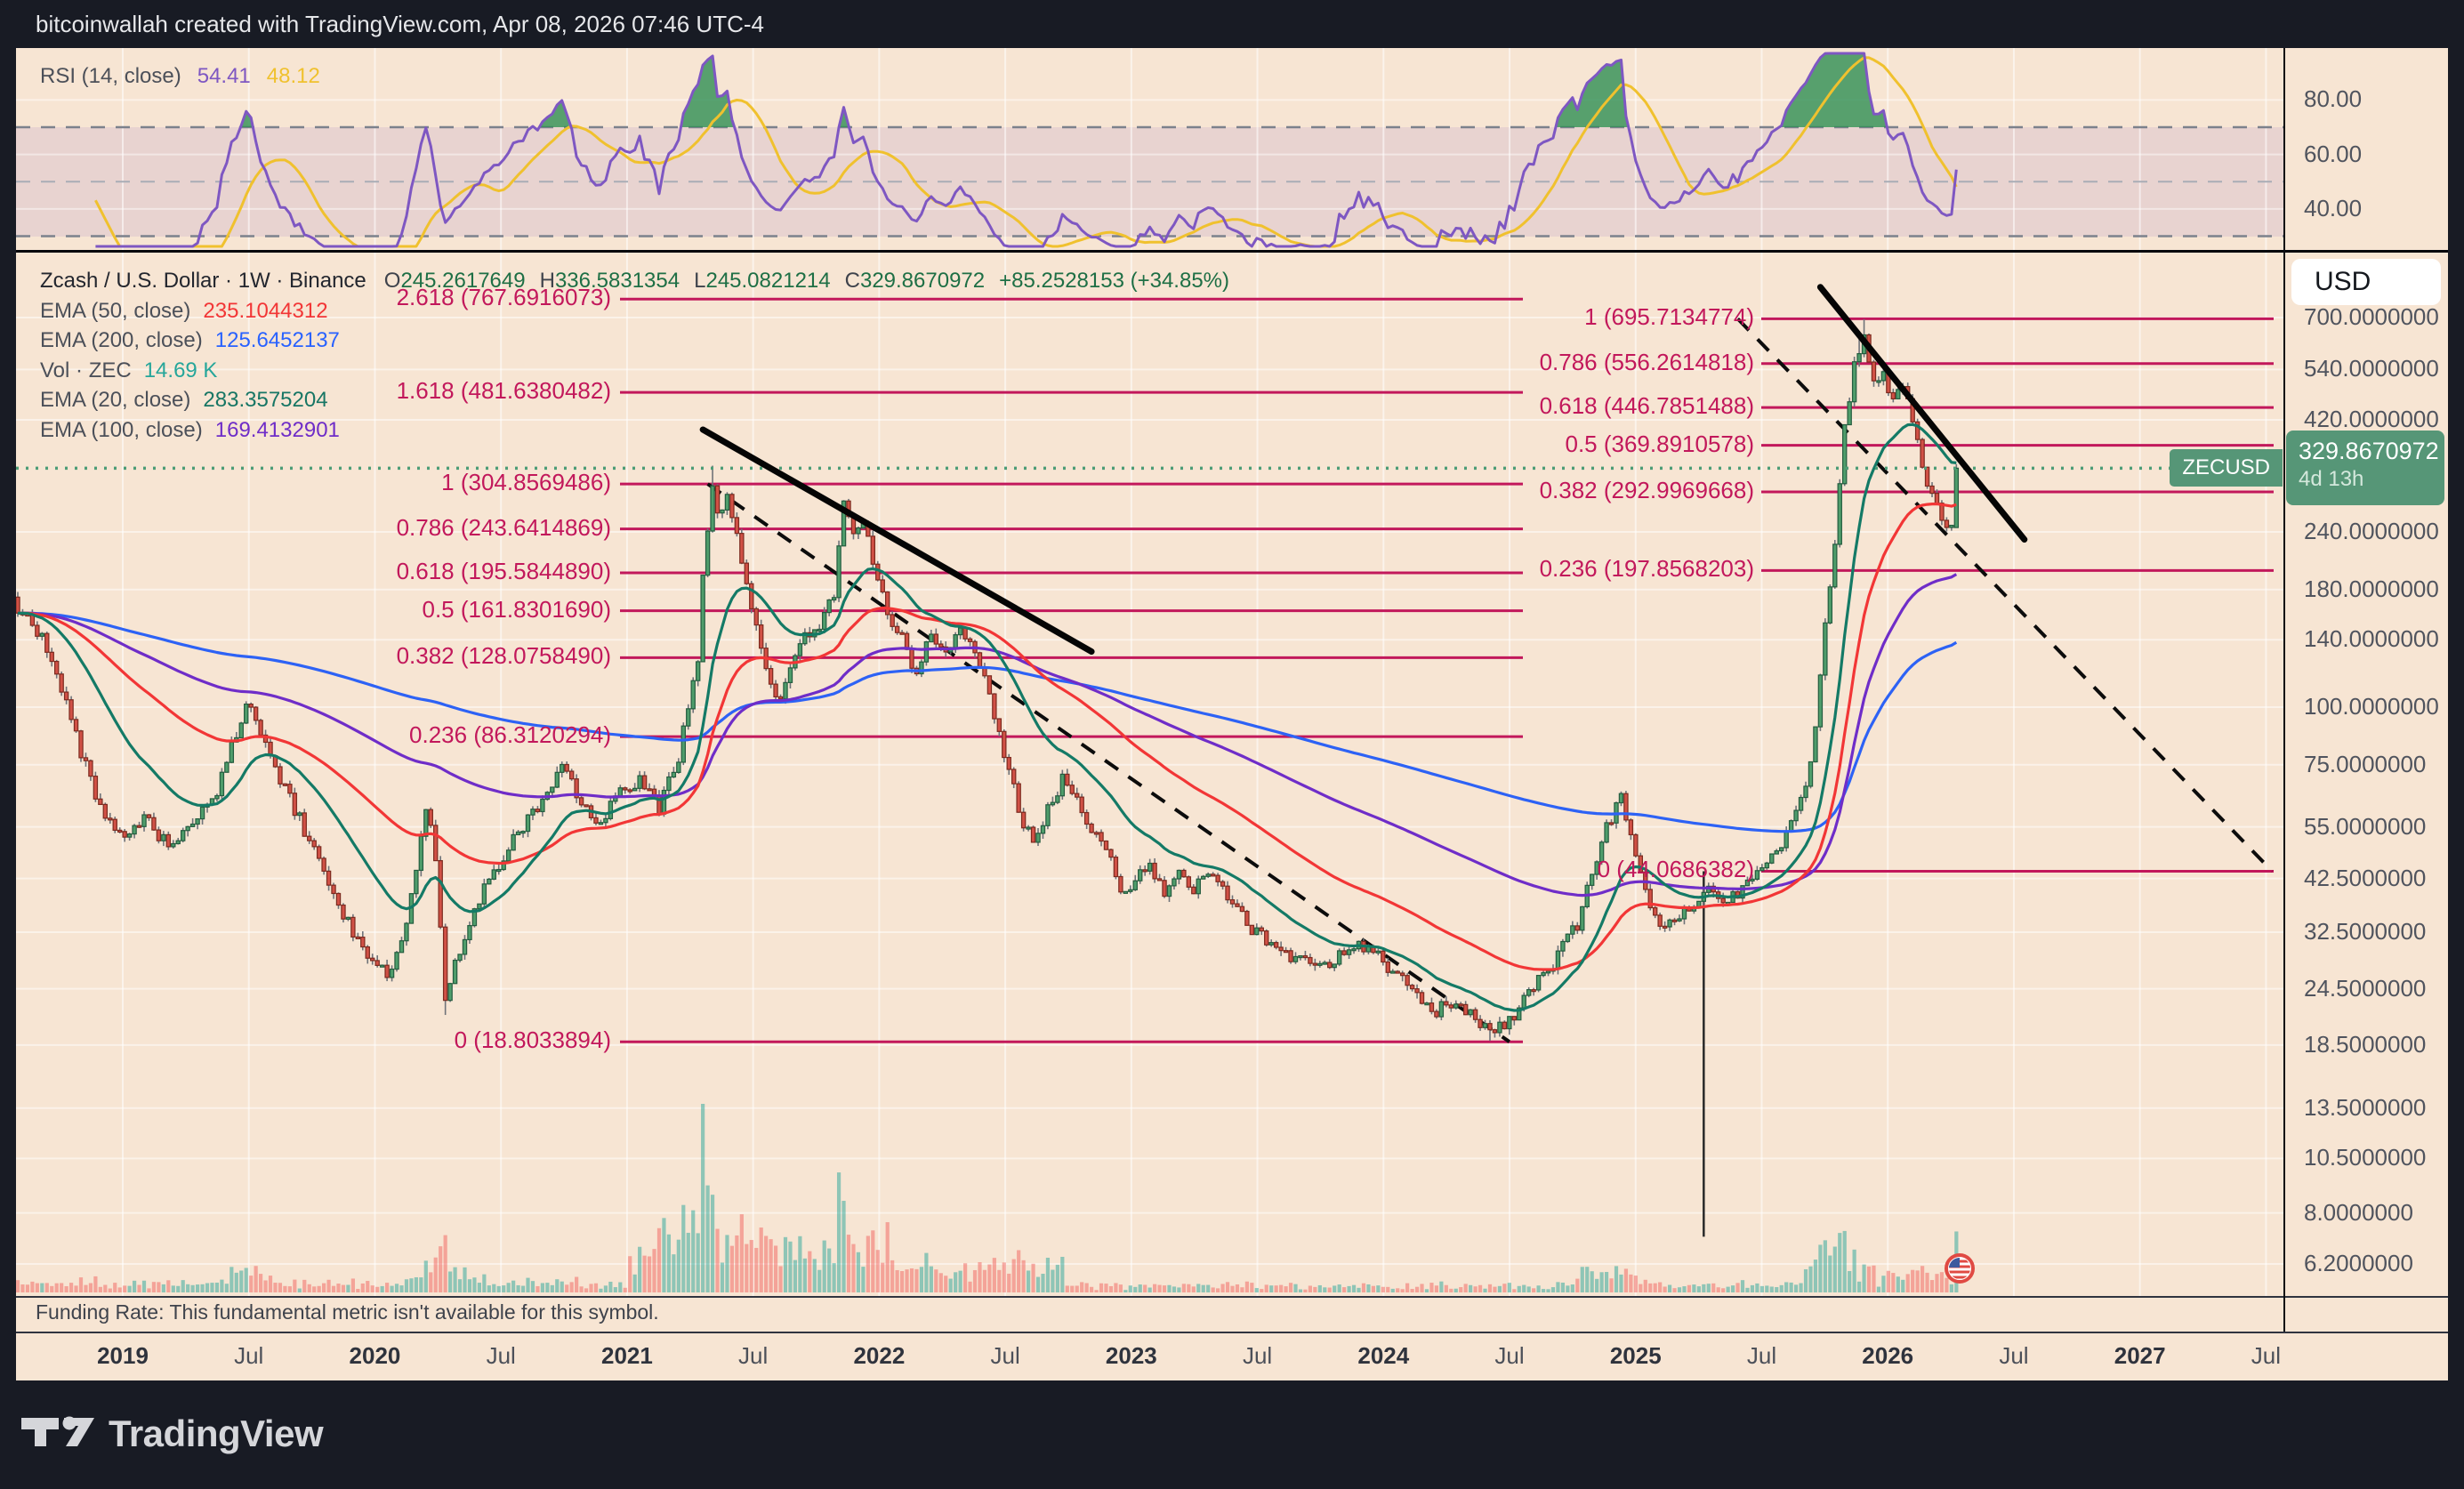 This screenshot has width=2464, height=1489. Describe the element at coordinates (2226, 468) in the screenshot. I see `symbol-price-tag: ZECUSD` at that location.